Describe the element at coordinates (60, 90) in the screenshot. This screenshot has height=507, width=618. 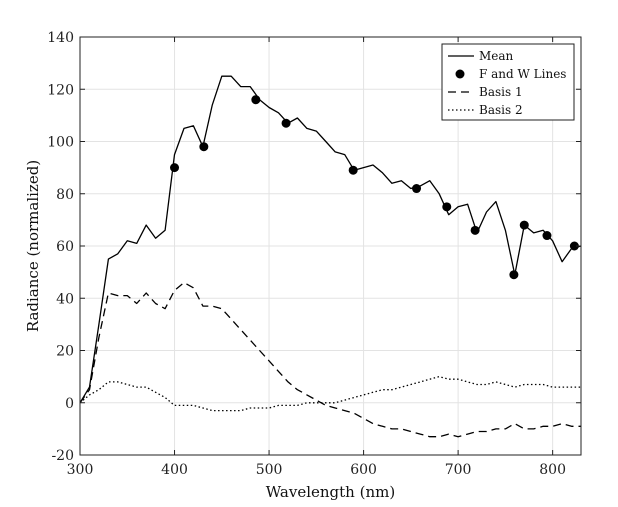
I see `y-tick-label: 120` at that location.